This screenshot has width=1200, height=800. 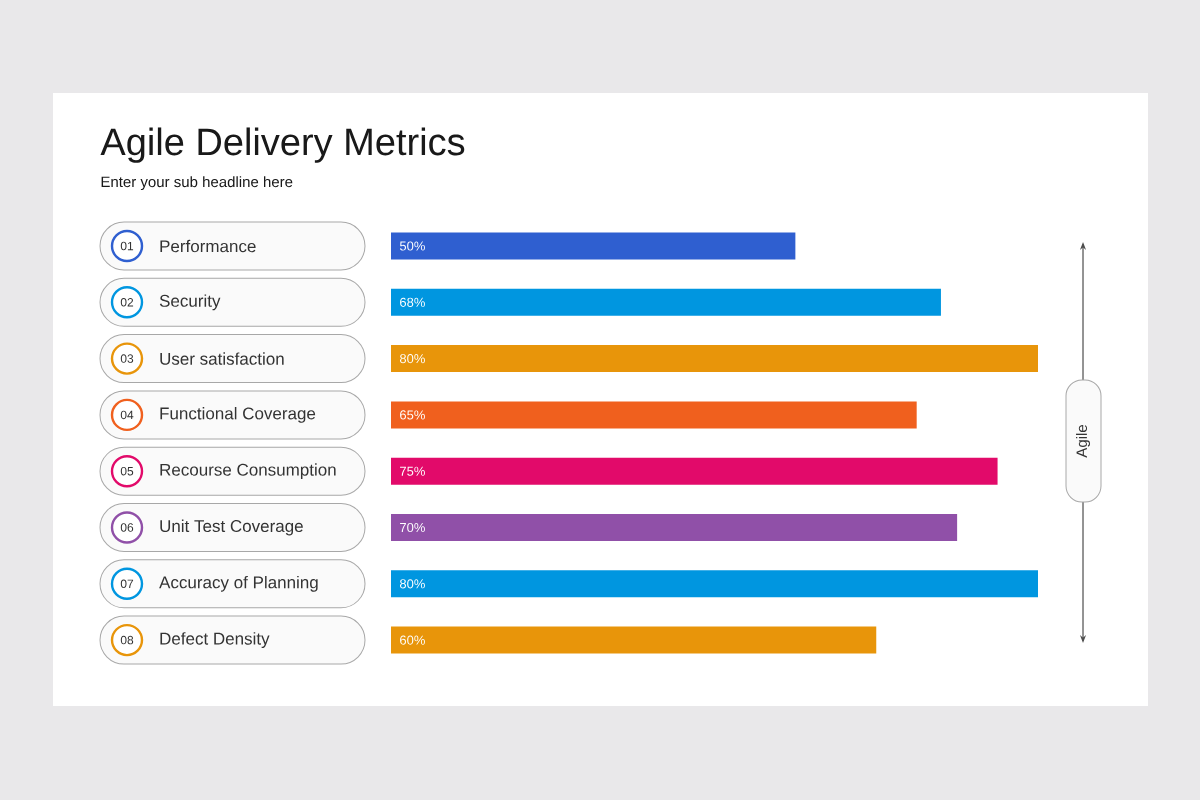 I want to click on data-label: 65%, so click(x=412, y=415).